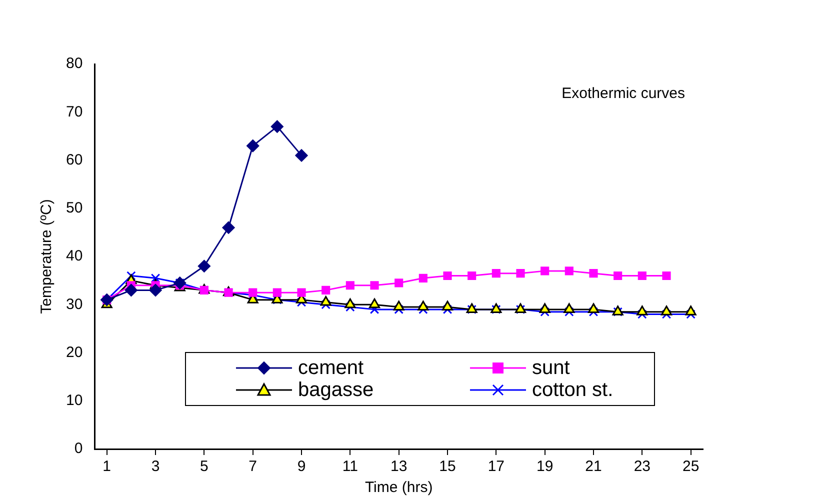  I want to click on x-tick-label: 23, so click(642, 467).